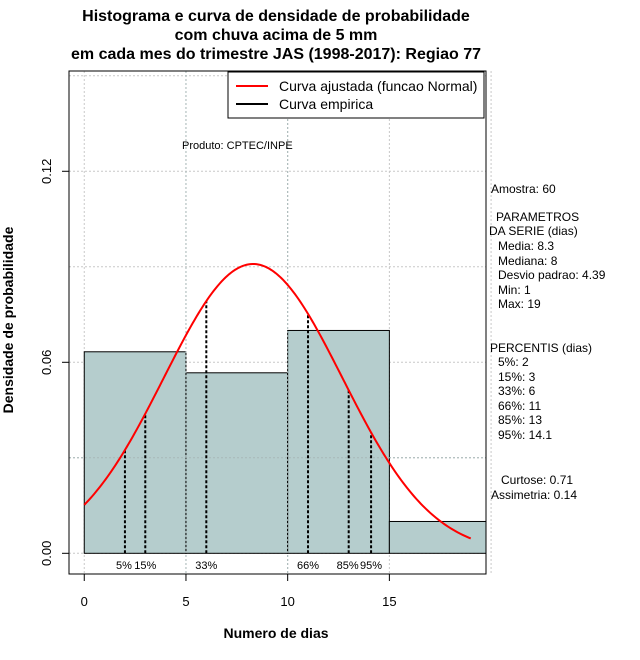  What do you see at coordinates (537, 217) in the screenshot?
I see `params-header-1: PARAMETROS` at bounding box center [537, 217].